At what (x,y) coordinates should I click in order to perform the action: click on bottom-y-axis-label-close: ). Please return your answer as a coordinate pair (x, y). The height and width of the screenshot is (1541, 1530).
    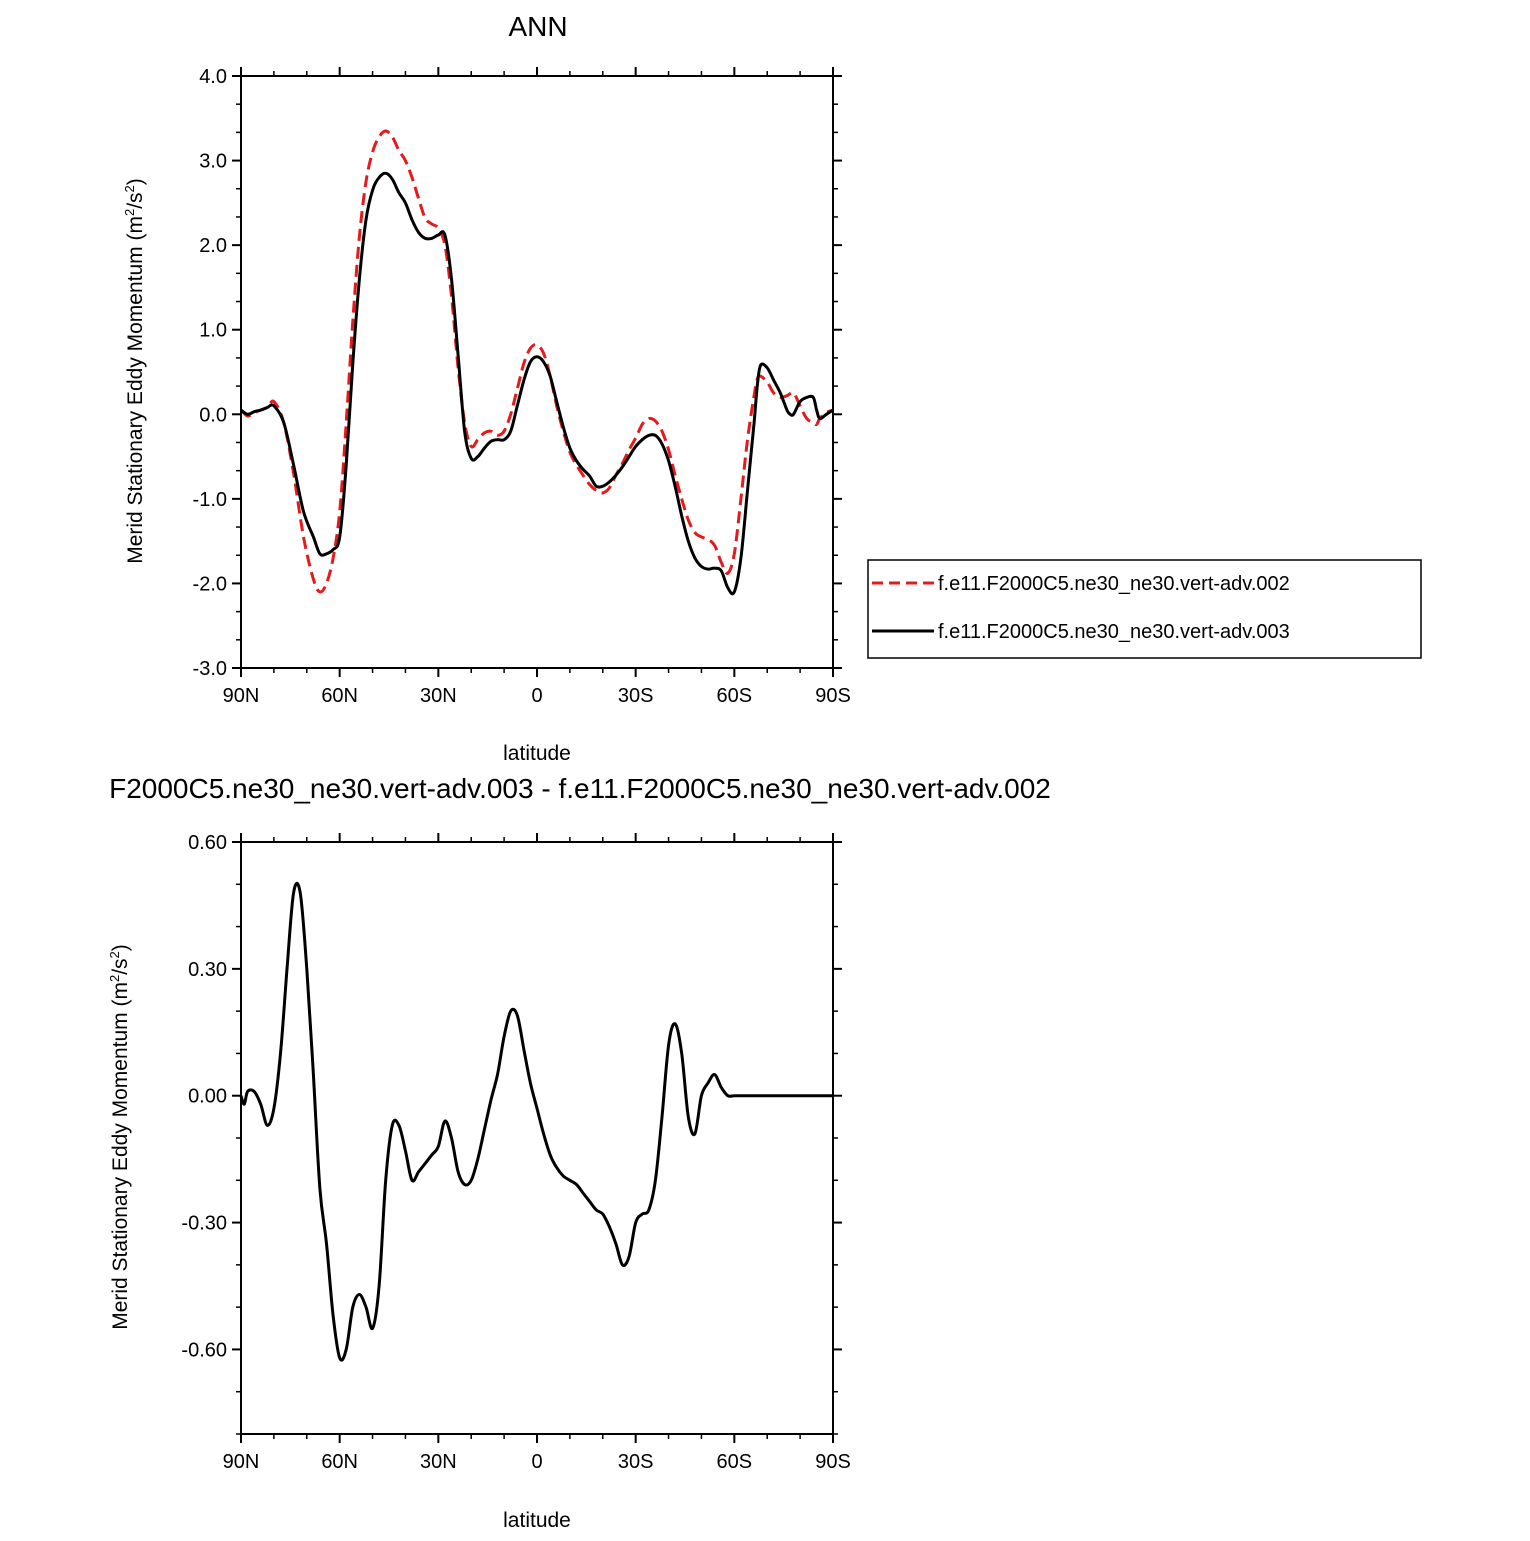
    Looking at the image, I should click on (120, 947).